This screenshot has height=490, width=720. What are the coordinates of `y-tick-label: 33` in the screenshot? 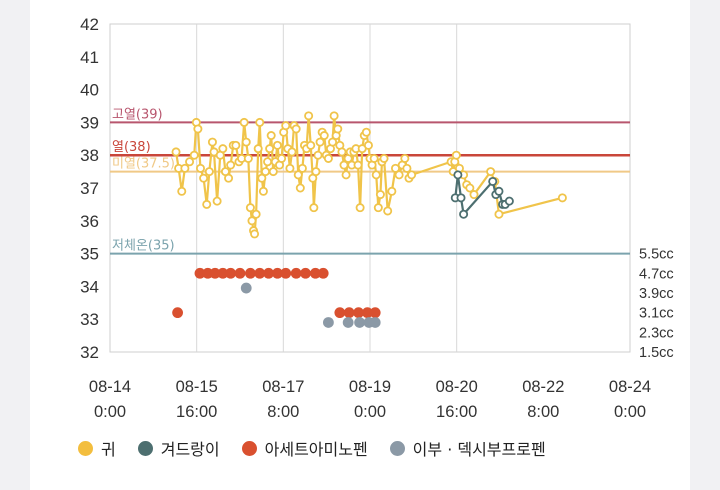 It's located at (89, 319).